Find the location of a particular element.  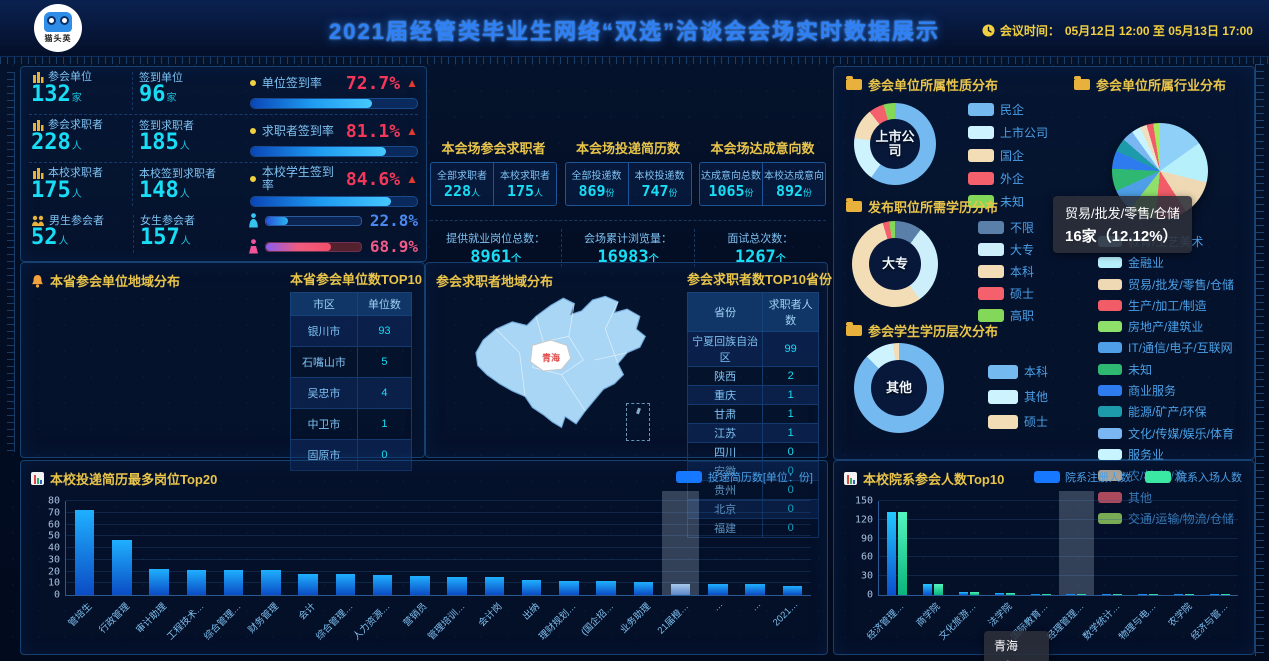

male-ratio-percent: 22.8% is located at coordinates (393, 220).